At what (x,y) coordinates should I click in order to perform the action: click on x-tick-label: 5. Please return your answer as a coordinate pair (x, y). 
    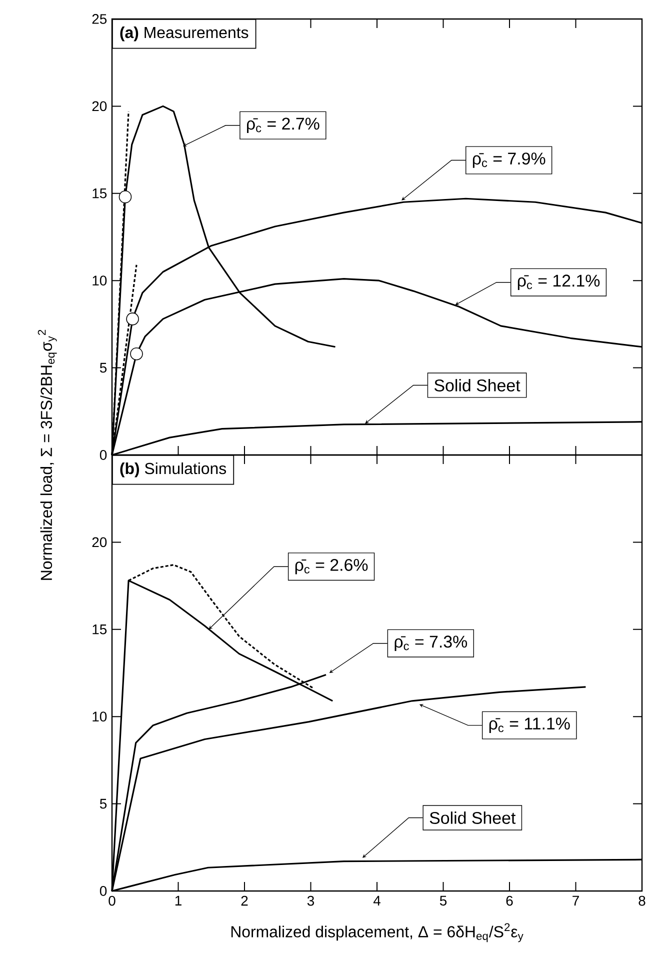
    Looking at the image, I should click on (443, 901).